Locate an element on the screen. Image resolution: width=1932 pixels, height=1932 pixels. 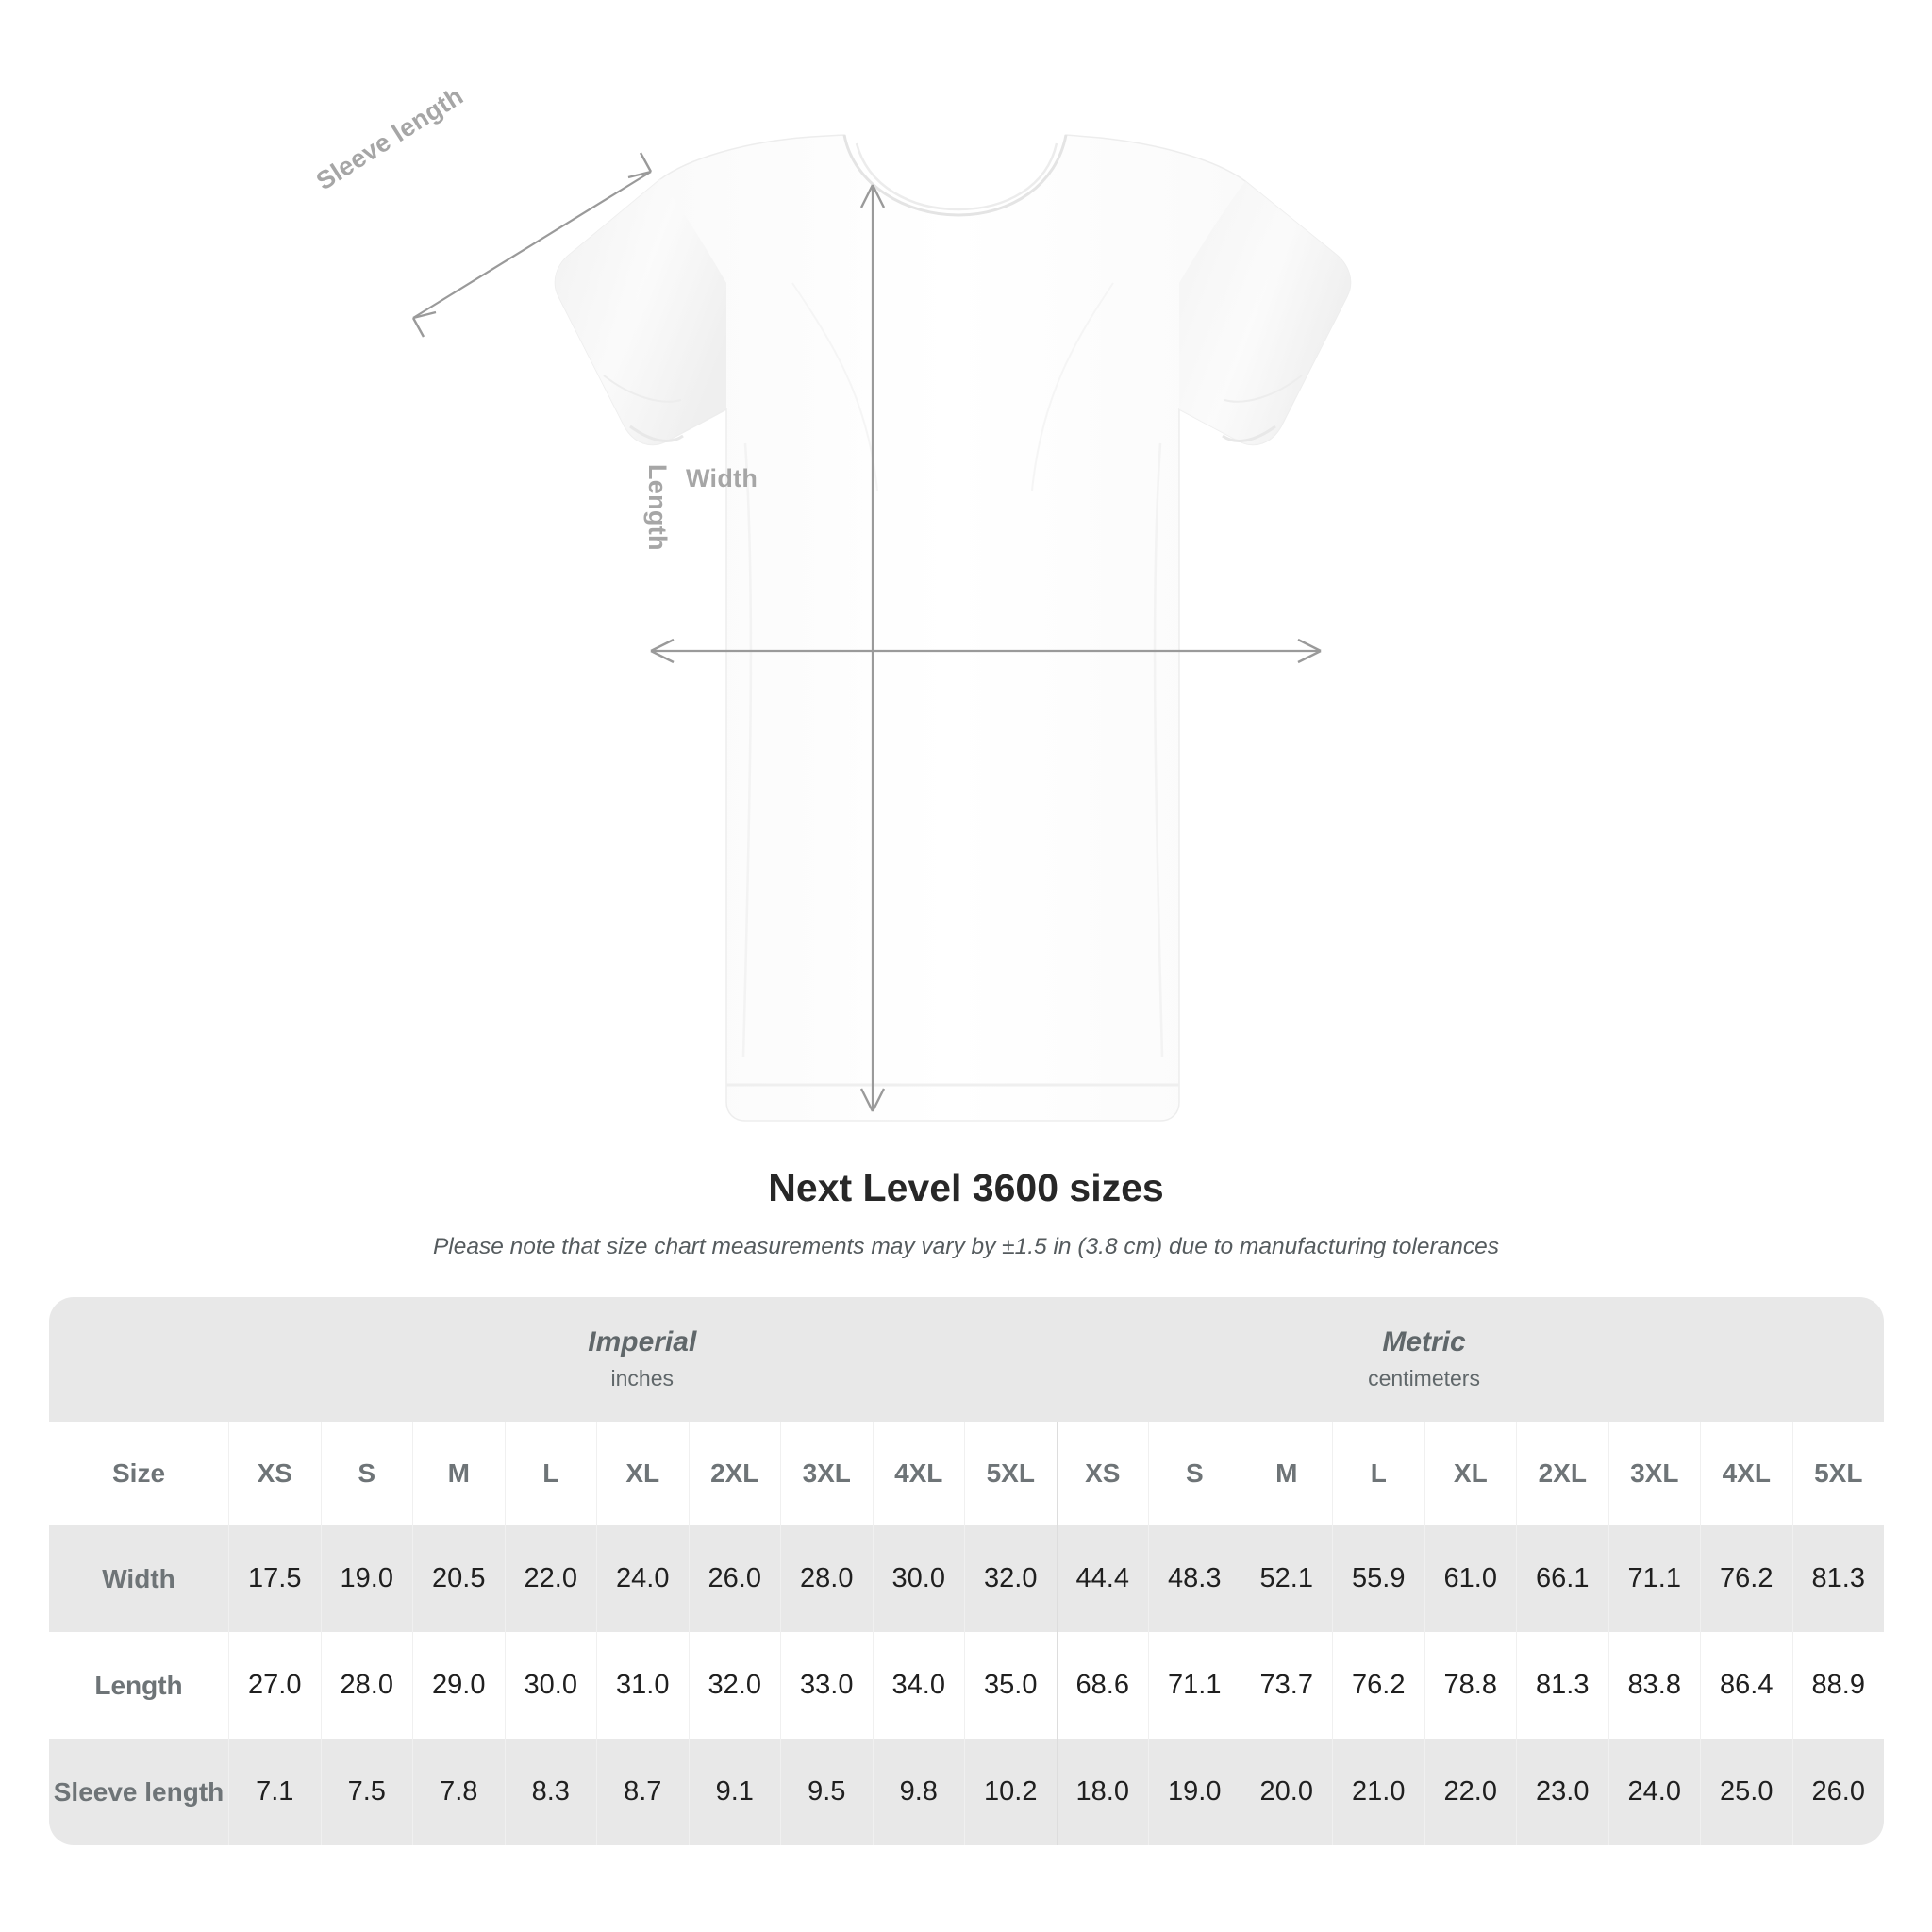
cell-width-imperial-xl: 24.0 is located at coordinates (643, 1579).